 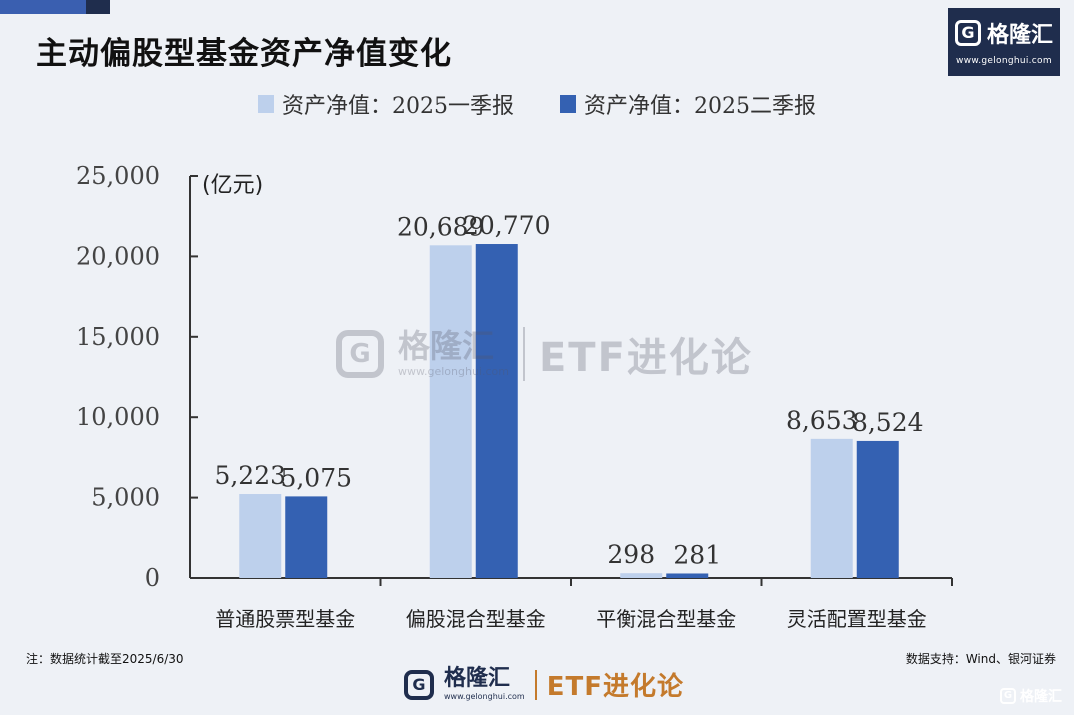 What do you see at coordinates (535, 684) in the screenshot?
I see `footer-divider` at bounding box center [535, 684].